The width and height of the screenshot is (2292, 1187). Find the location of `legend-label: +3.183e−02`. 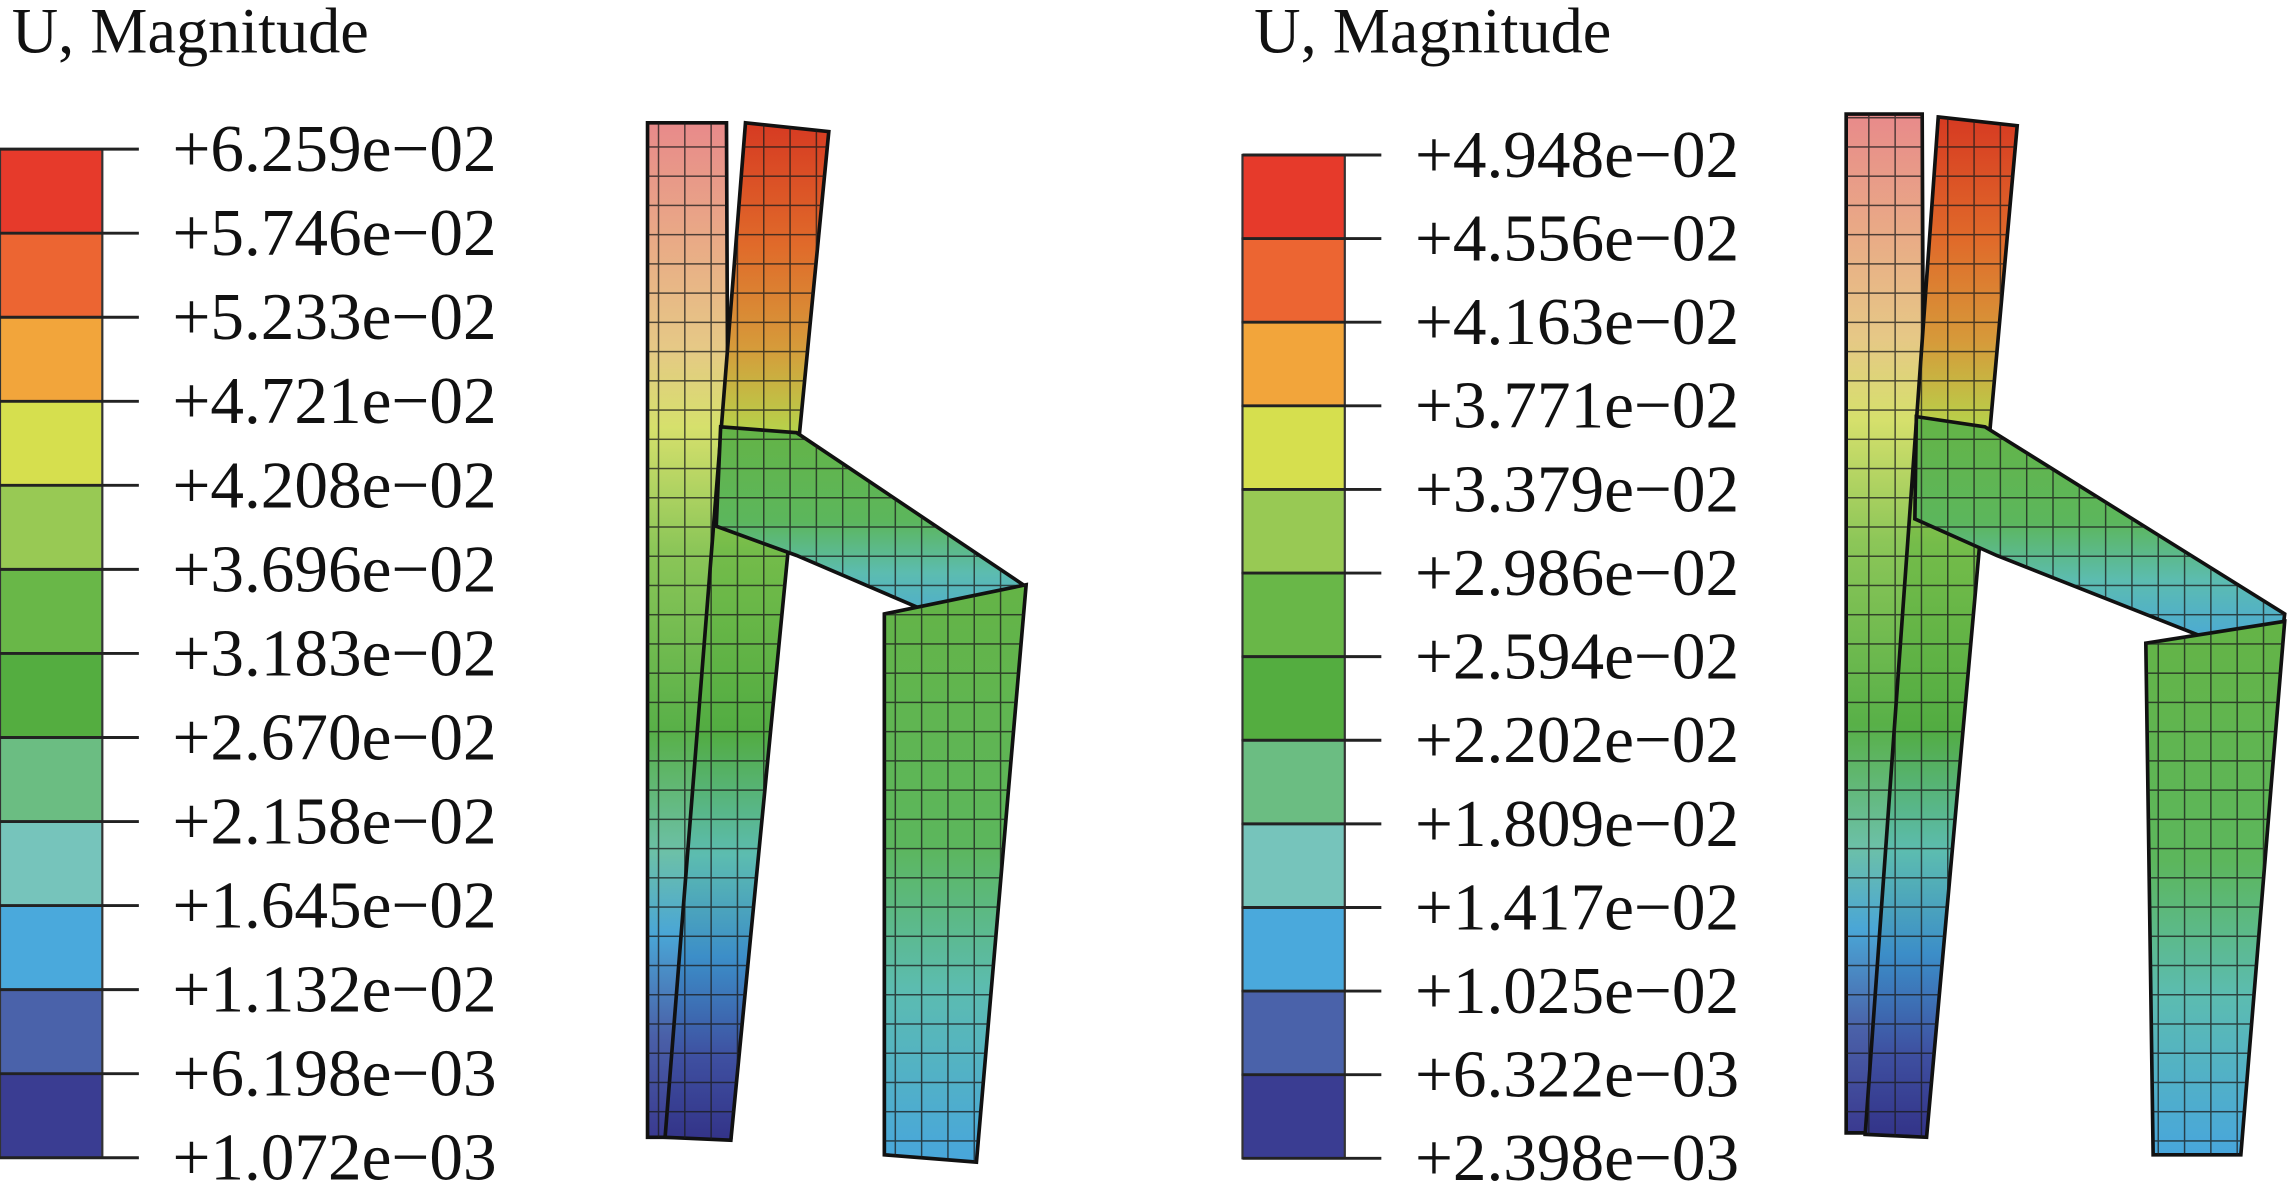

legend-label: +3.183e−02 is located at coordinates (334, 652).